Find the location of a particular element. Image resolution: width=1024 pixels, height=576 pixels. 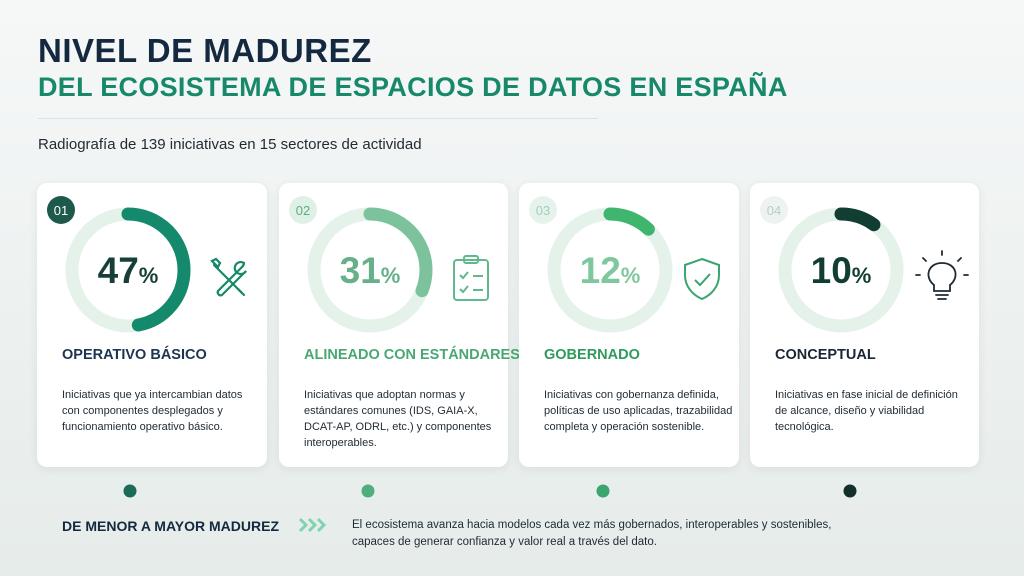

footer-label: DE MENOR A MAYOR MADUREZ is located at coordinates (171, 526).